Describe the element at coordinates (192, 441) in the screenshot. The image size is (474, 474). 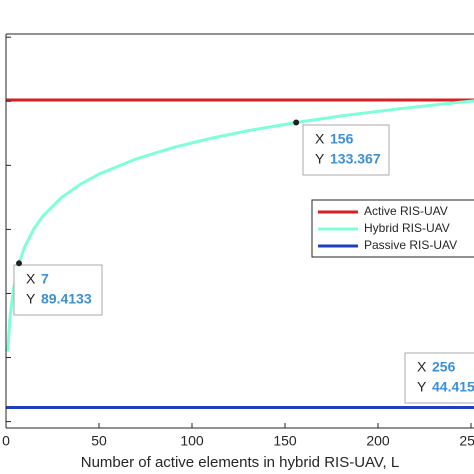
I see `x-tick-label: 100` at that location.